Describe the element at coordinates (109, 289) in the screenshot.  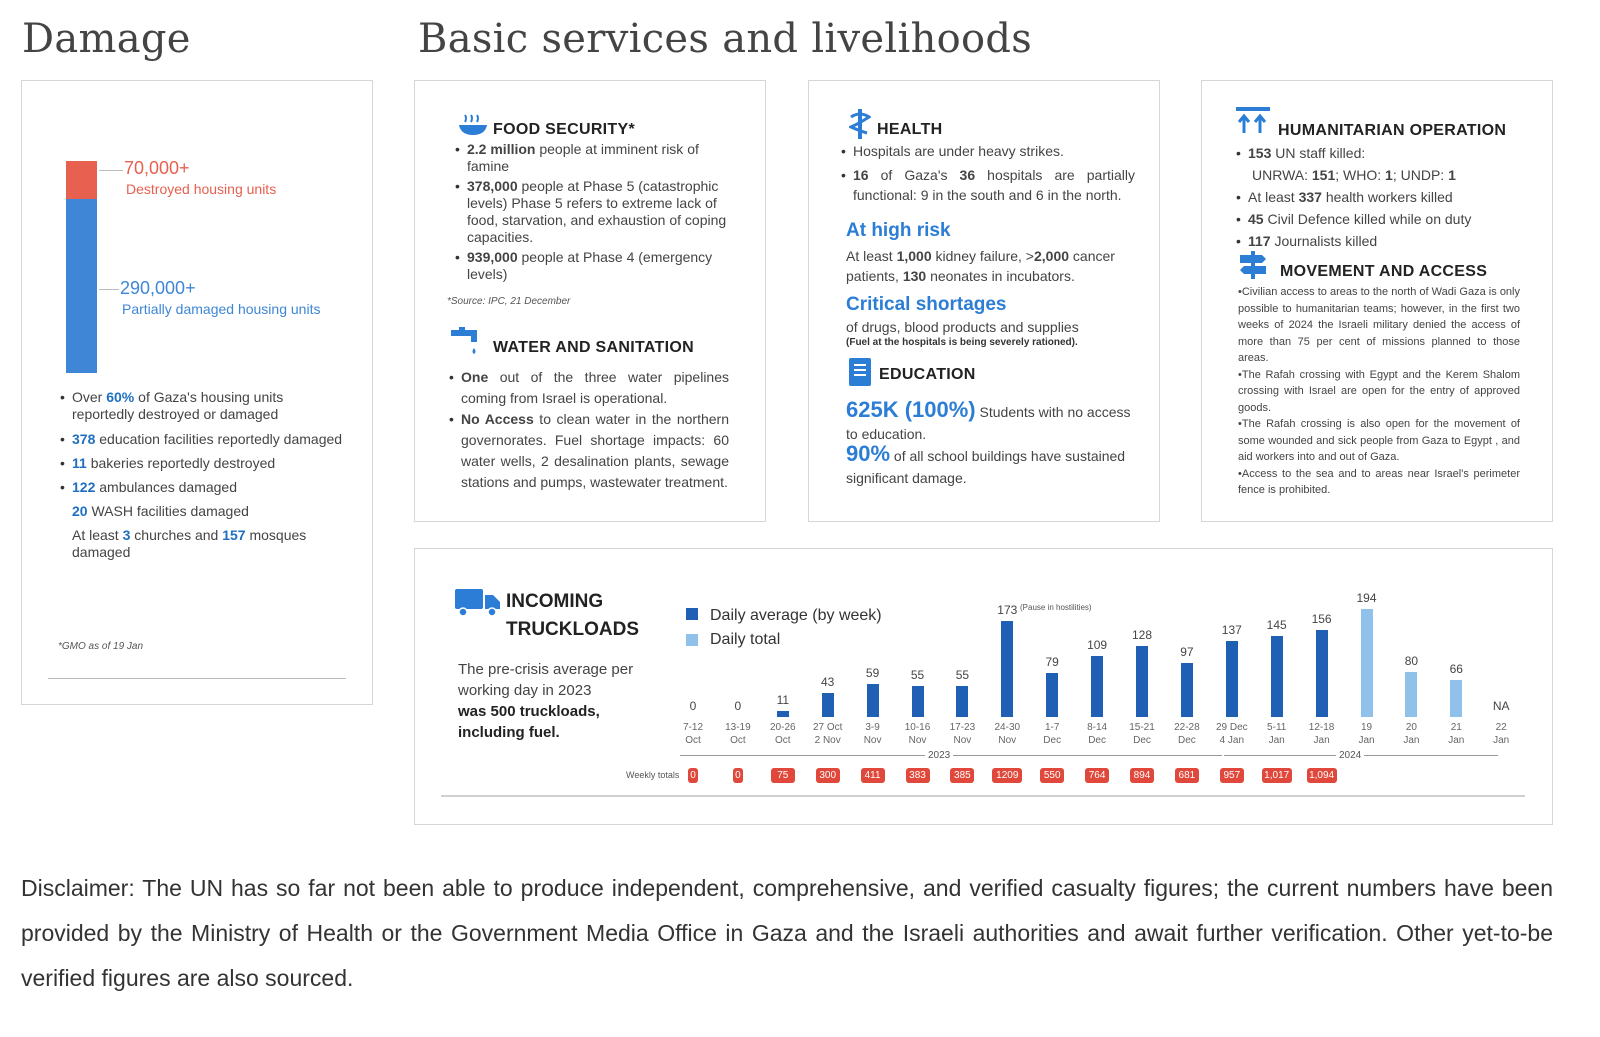
I see `partial-leader` at that location.